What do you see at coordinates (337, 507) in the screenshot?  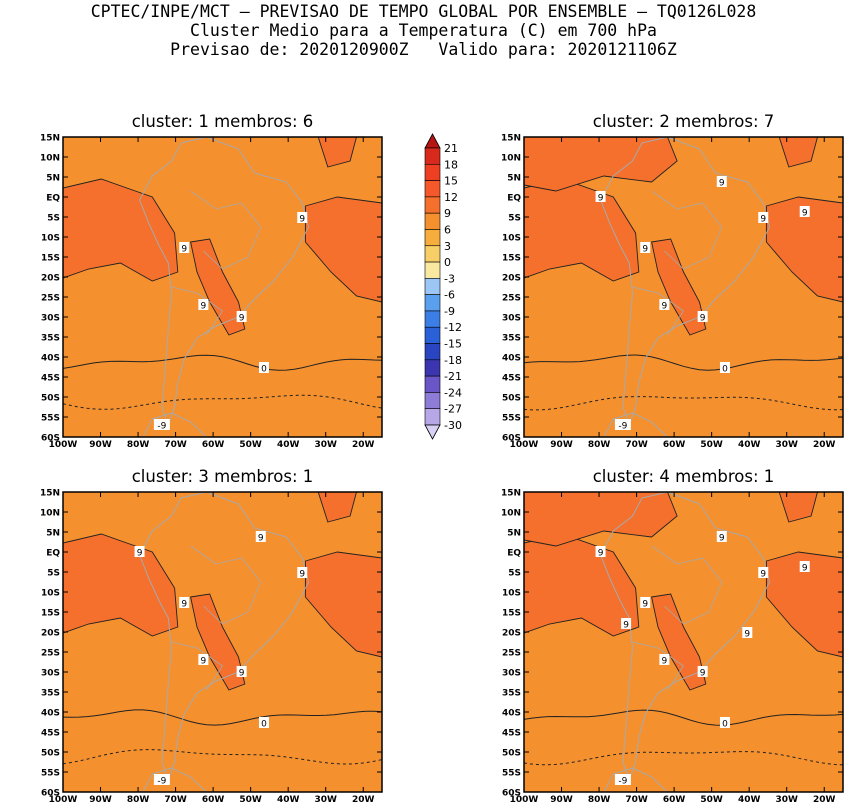 I see `warm-zone-north` at bounding box center [337, 507].